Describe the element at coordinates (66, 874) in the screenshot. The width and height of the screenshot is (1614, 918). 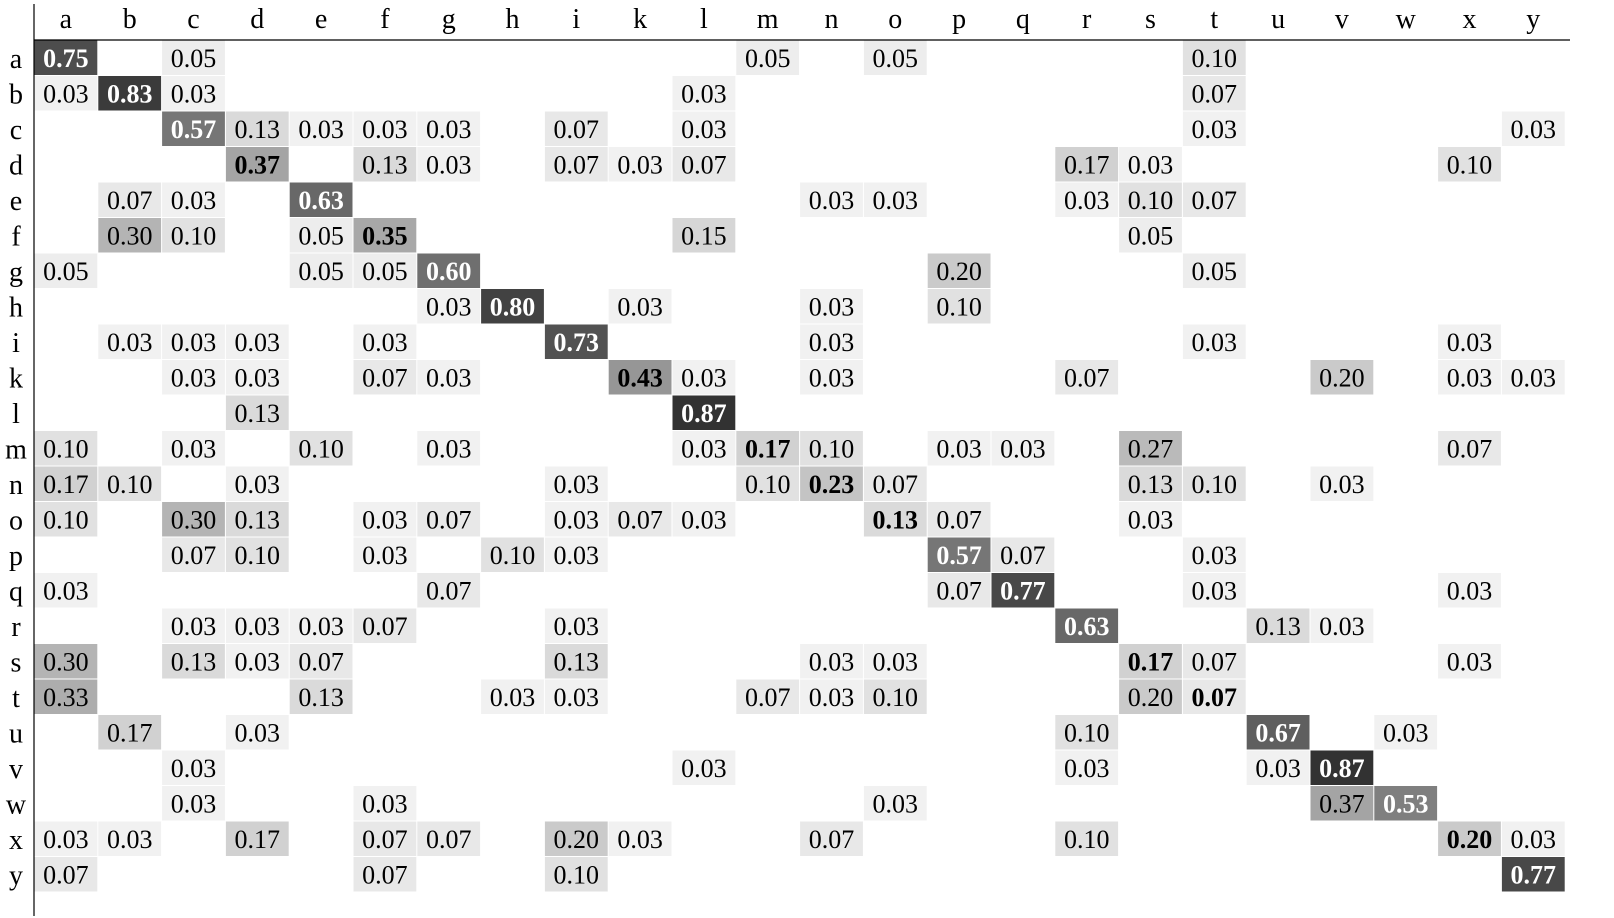
I see `cell-value-y-a: 0.07` at that location.